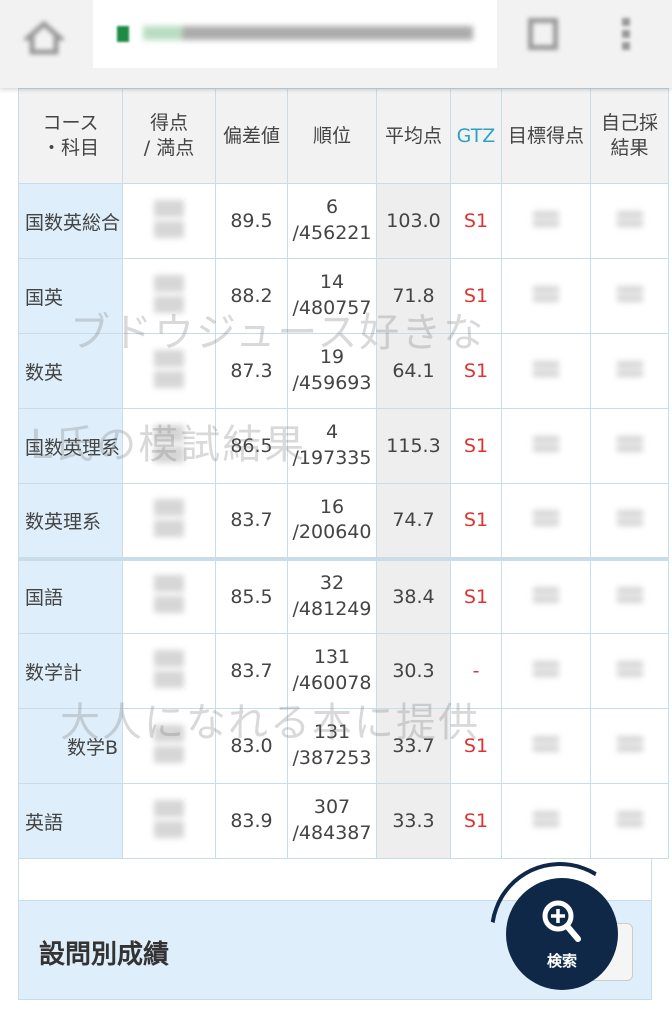 Image resolution: width=672 pixels, height=1024 pixels. I want to click on column-header: GTZ, so click(476, 136).